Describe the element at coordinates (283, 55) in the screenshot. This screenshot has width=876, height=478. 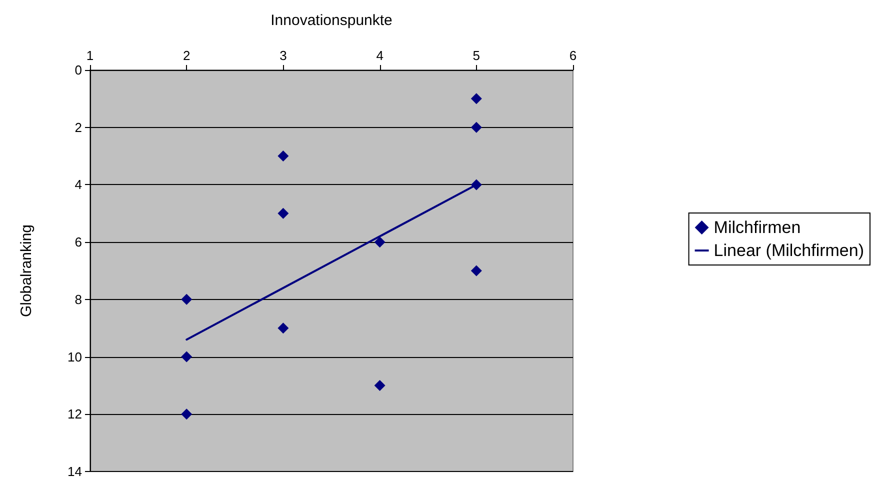
I see `x-tick-label: 3` at that location.